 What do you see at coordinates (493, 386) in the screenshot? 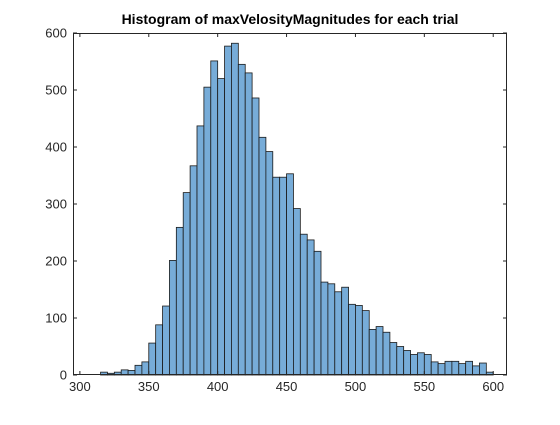
I see `x-tick-label-600: 600` at bounding box center [493, 386].